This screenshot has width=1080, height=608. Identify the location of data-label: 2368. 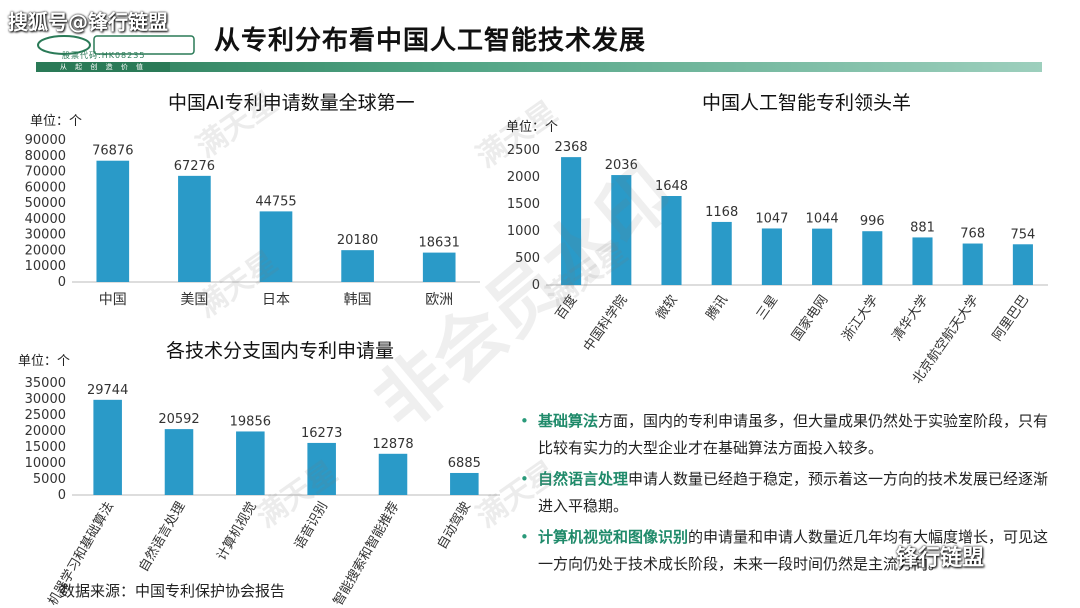
(571, 147).